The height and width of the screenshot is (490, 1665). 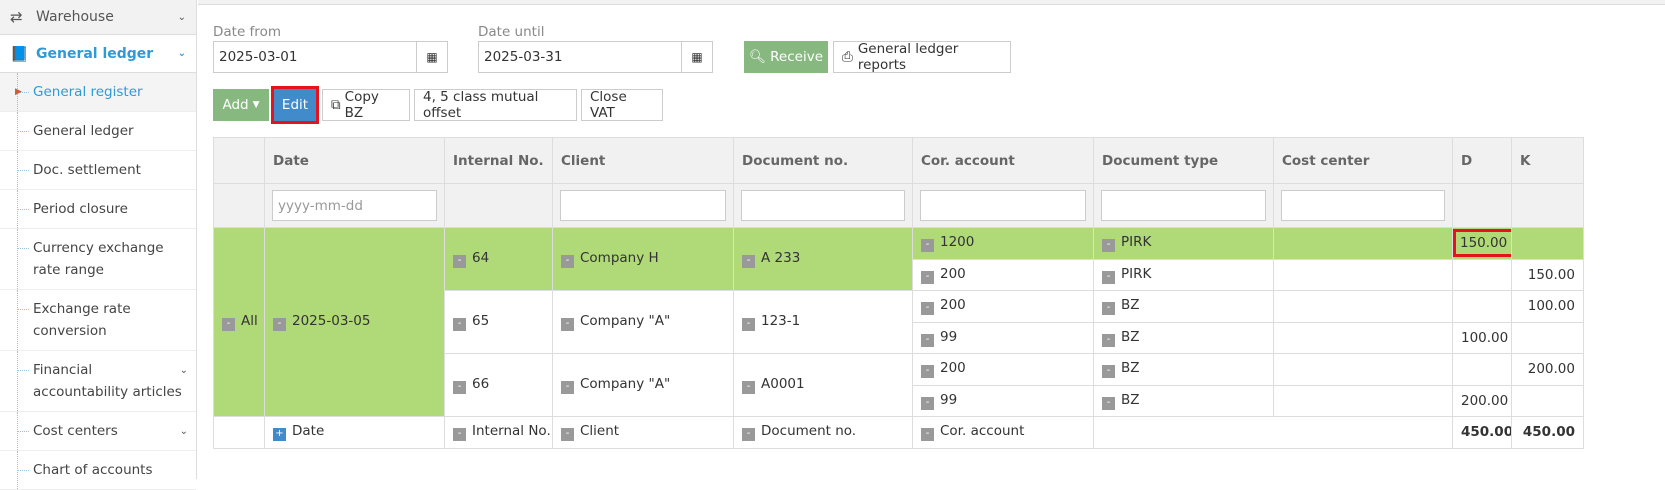 I want to click on table-cell: -99, so click(x=1003, y=400).